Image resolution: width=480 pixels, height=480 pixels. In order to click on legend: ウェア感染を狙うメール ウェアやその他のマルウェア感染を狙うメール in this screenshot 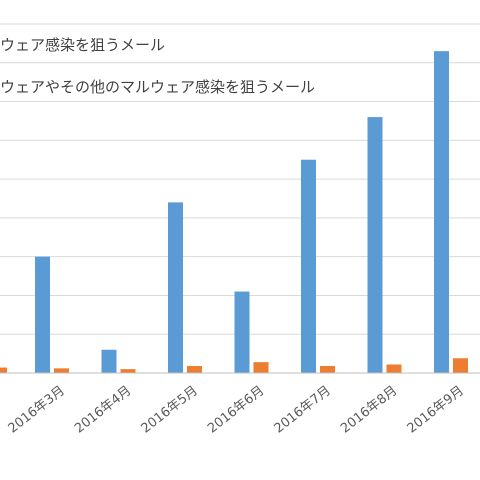, I will do `click(157, 66)`.